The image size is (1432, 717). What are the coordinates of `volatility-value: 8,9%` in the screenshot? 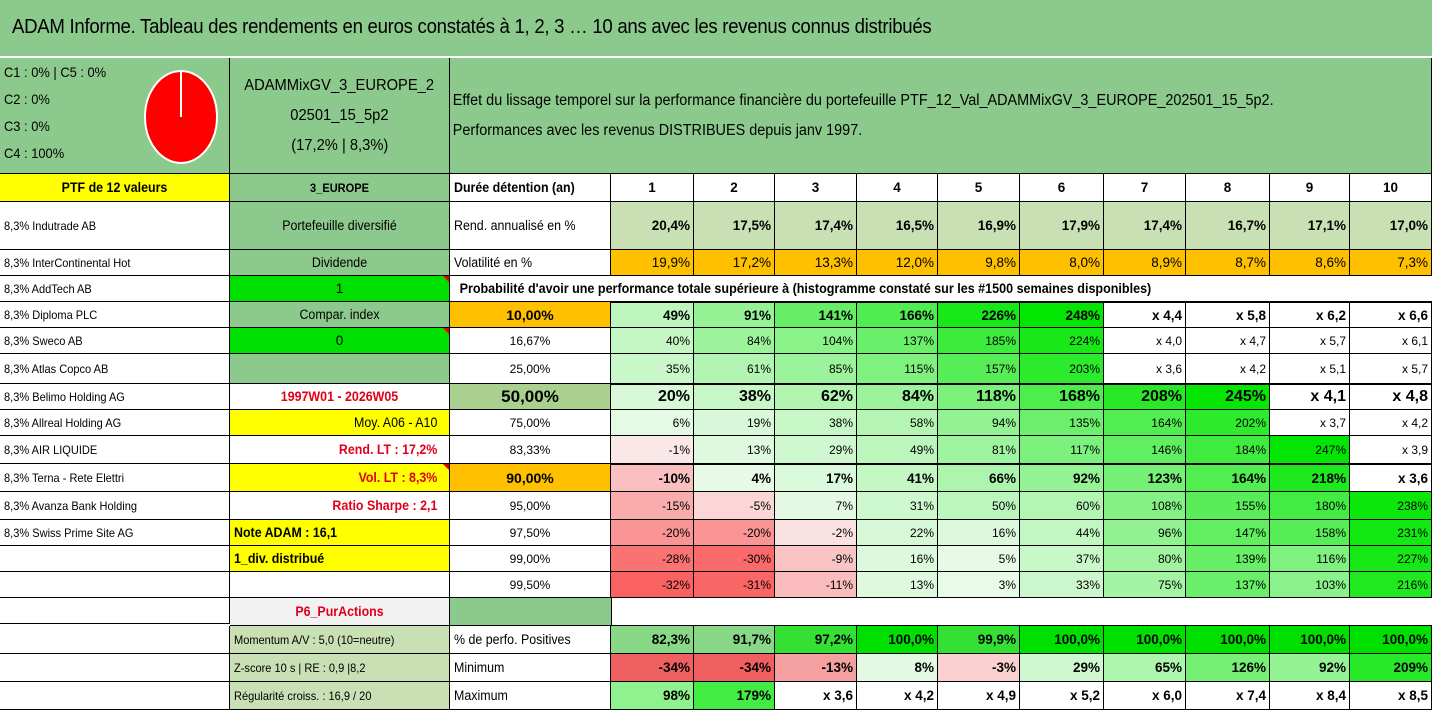 It's located at (1145, 263).